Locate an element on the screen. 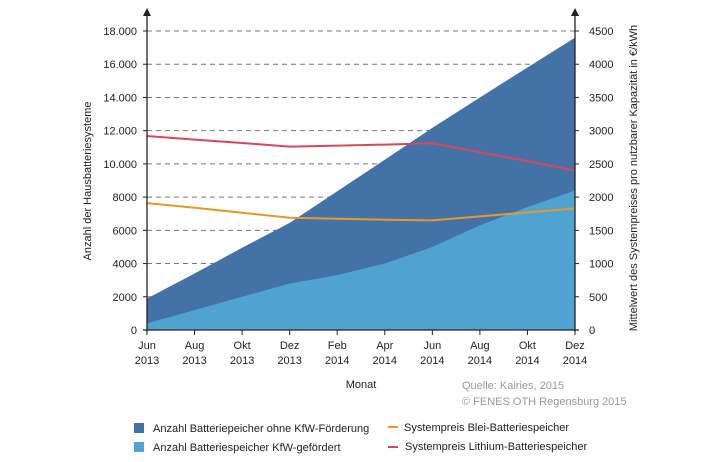 This screenshot has width=728, height=462. y-tick-label-right: 2500 is located at coordinates (601, 165).